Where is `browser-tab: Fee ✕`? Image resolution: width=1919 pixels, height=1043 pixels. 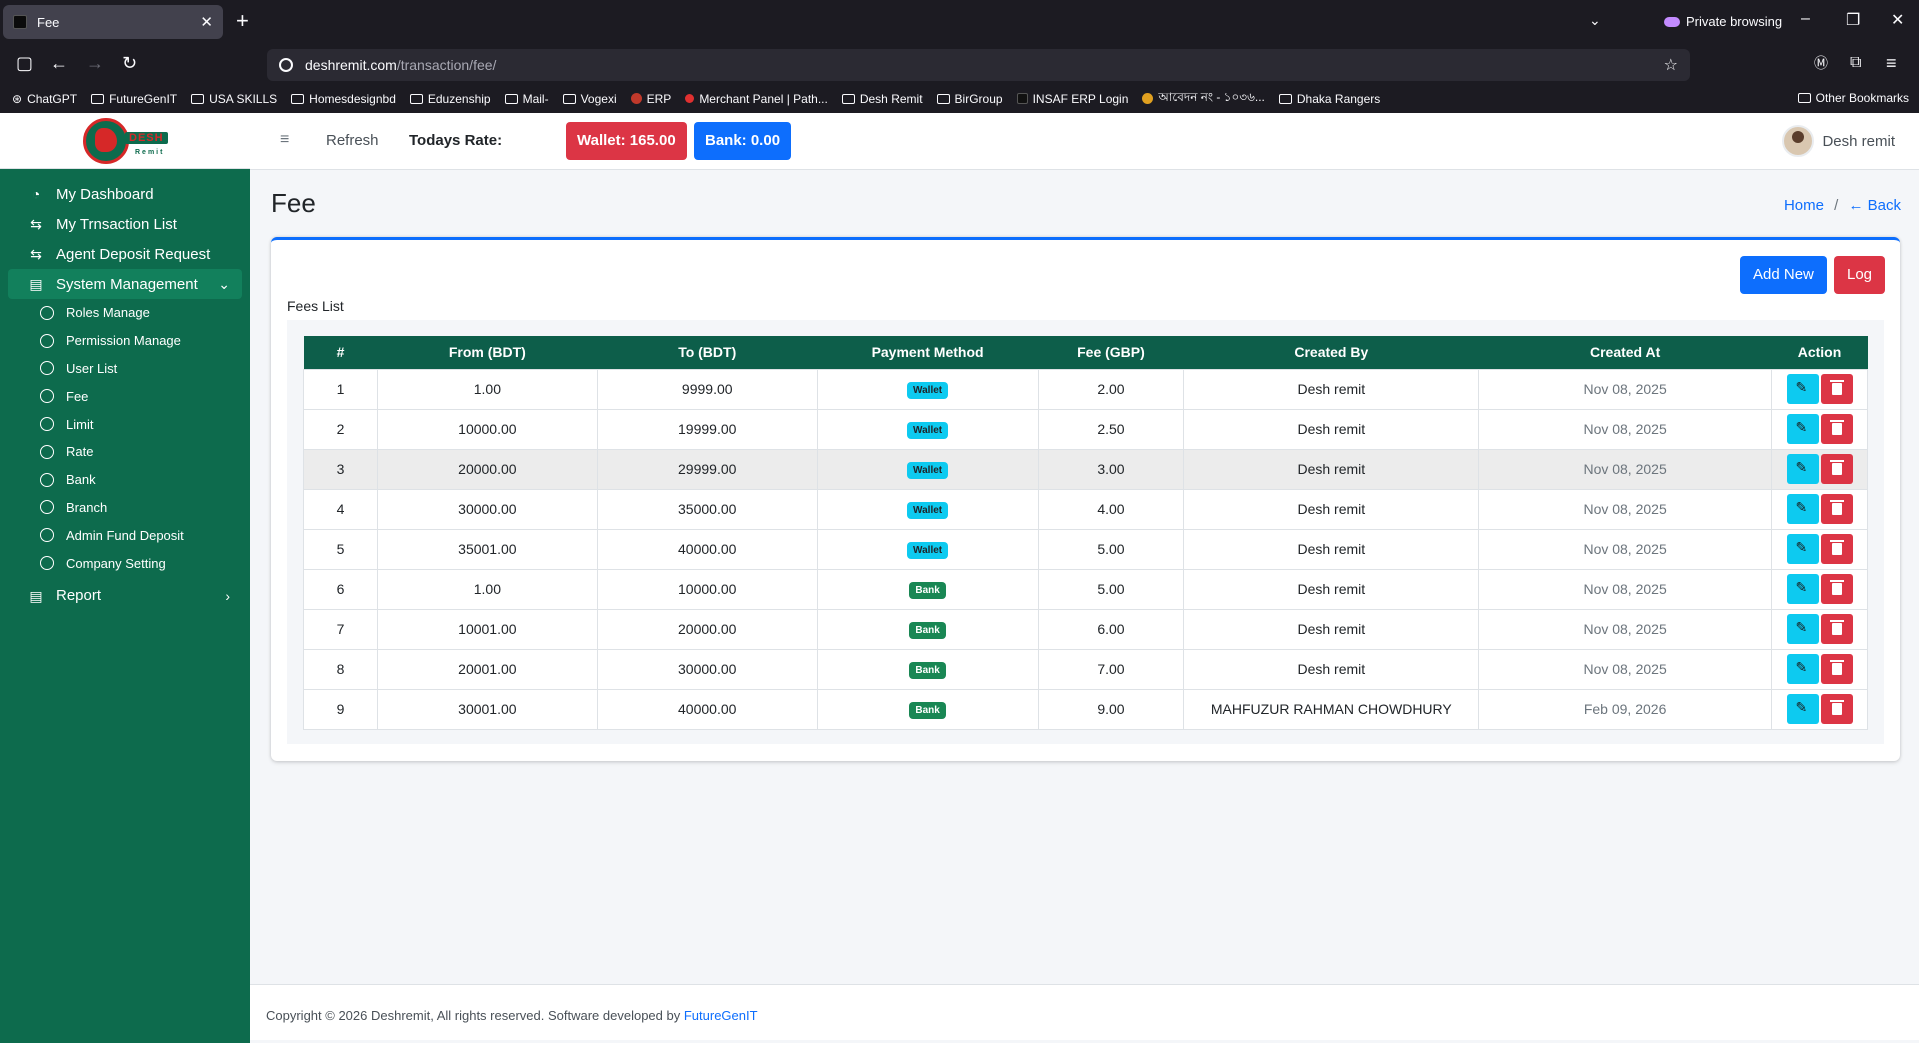 browser-tab: Fee ✕ is located at coordinates (113, 22).